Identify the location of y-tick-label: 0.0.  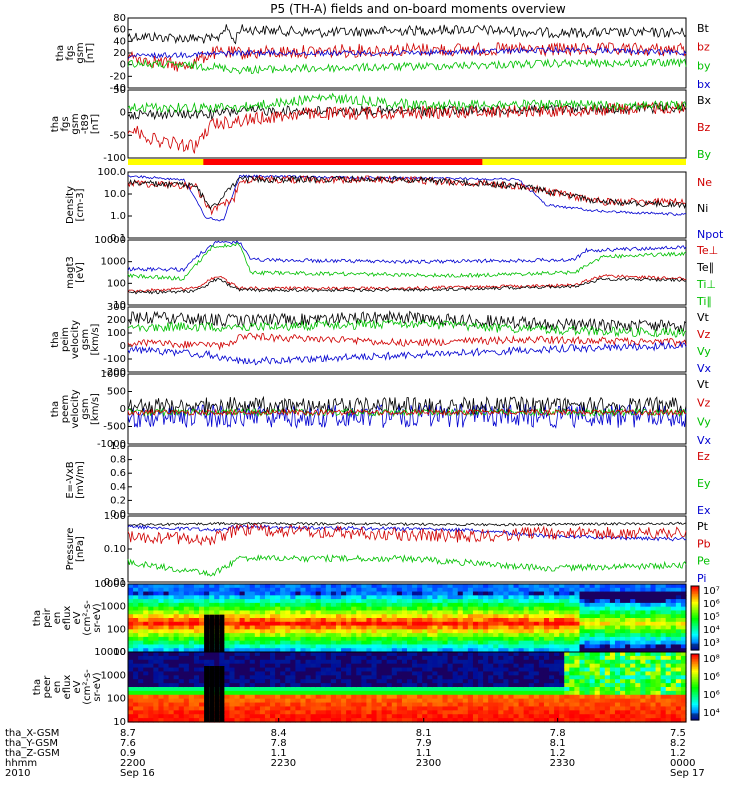
(118, 514).